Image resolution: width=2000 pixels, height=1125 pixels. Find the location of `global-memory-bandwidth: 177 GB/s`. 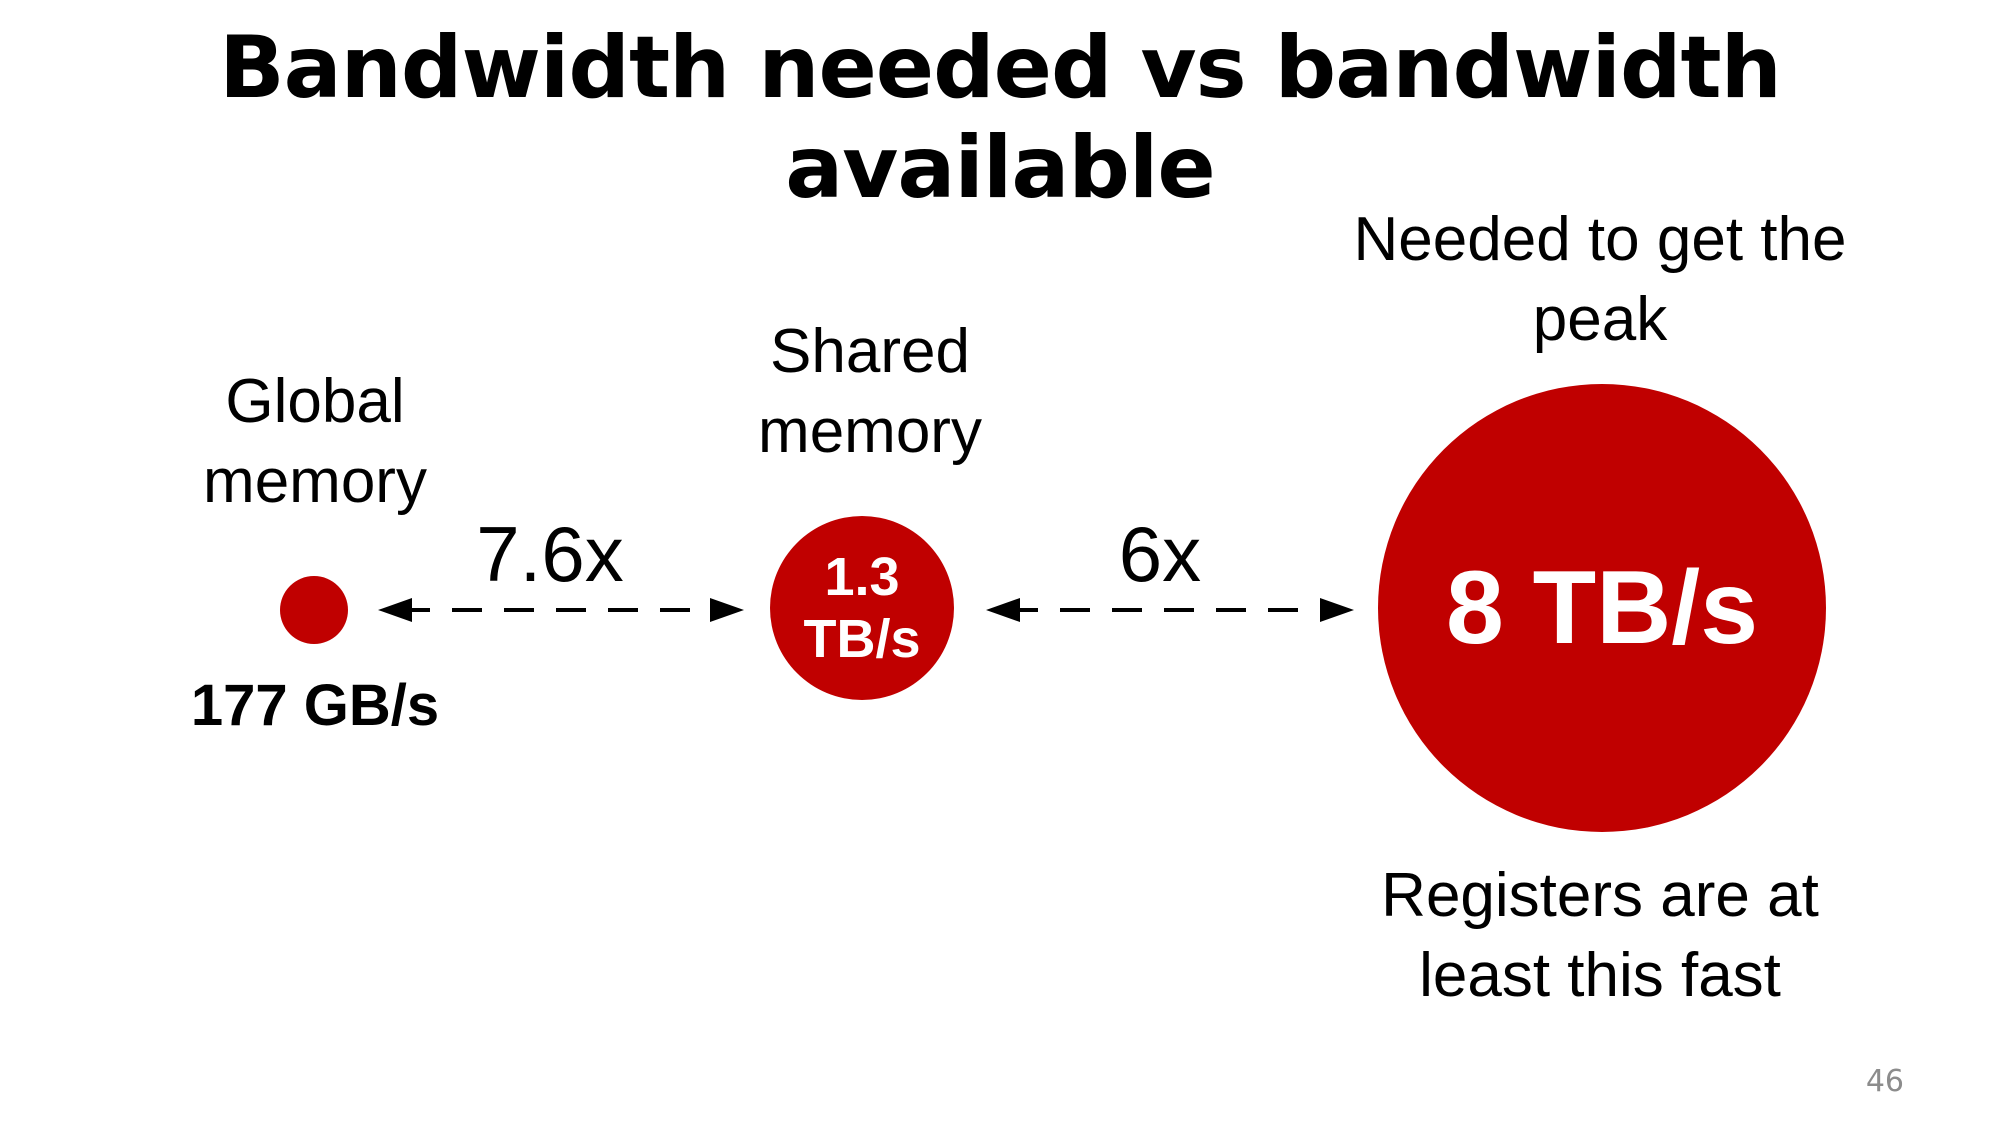

global-memory-bandwidth: 177 GB/s is located at coordinates (315, 705).